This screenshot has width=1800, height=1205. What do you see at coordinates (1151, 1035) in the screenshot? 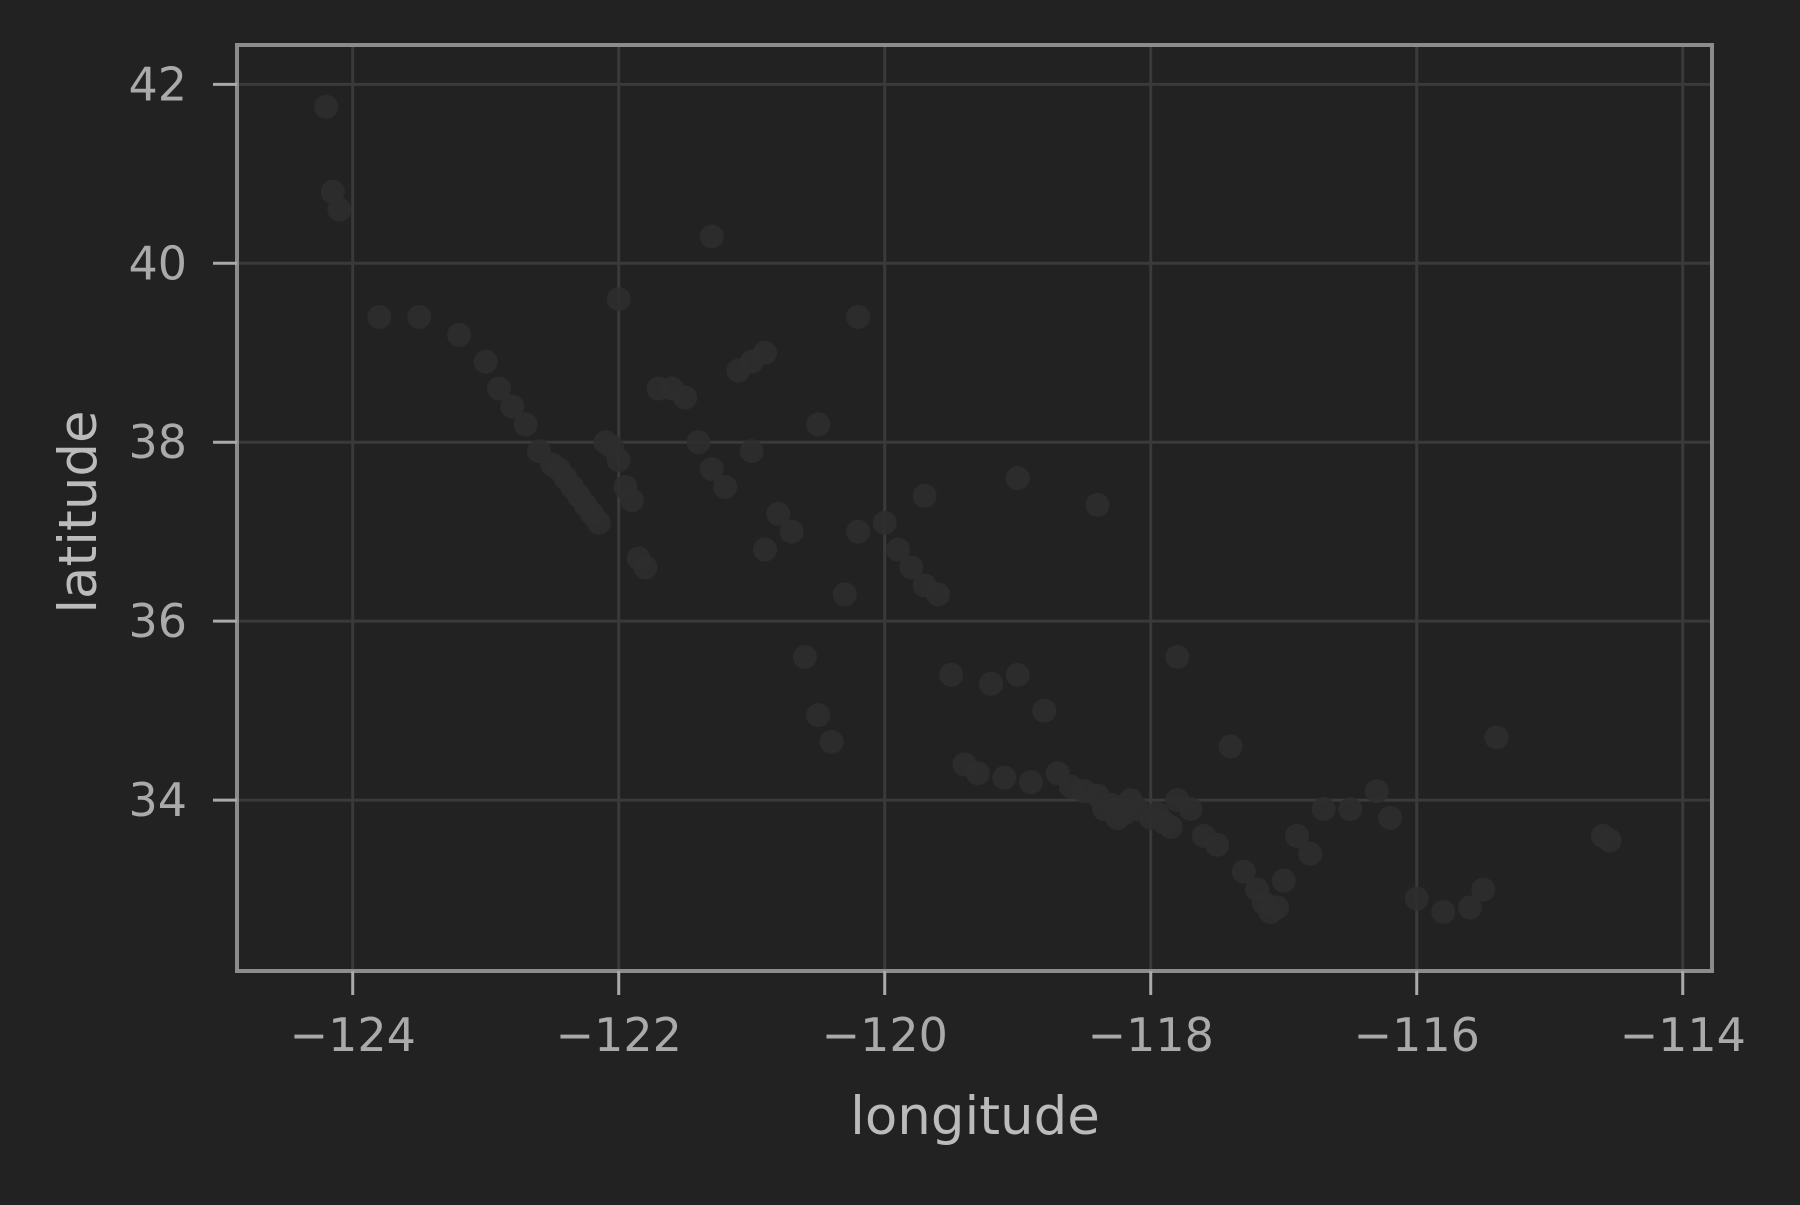
I see `x-tick-label: −118` at bounding box center [1151, 1035].